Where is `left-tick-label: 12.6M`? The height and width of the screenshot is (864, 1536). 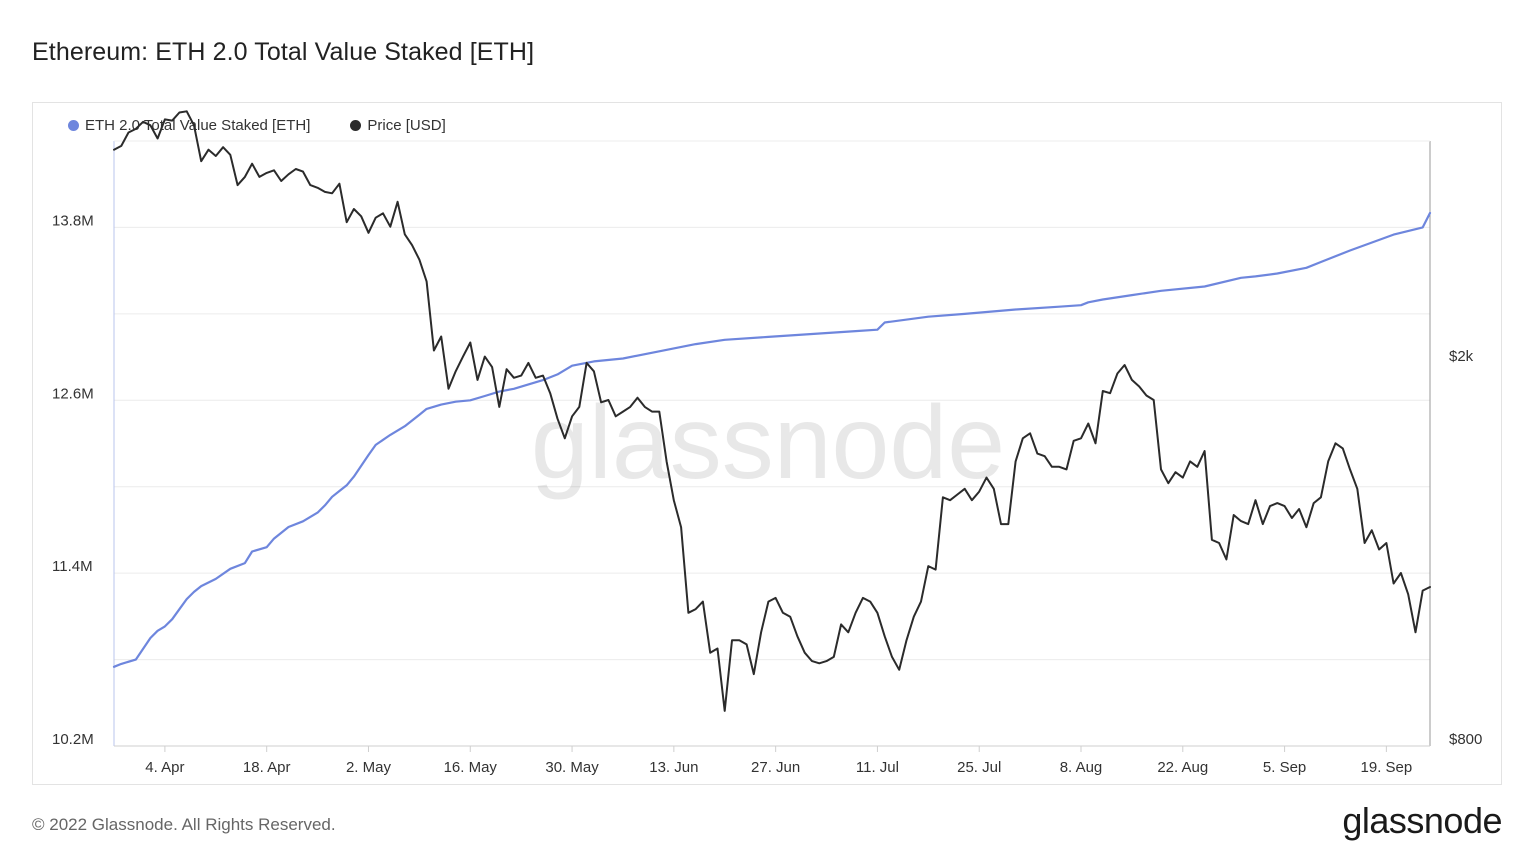
left-tick-label: 12.6M is located at coordinates (73, 393).